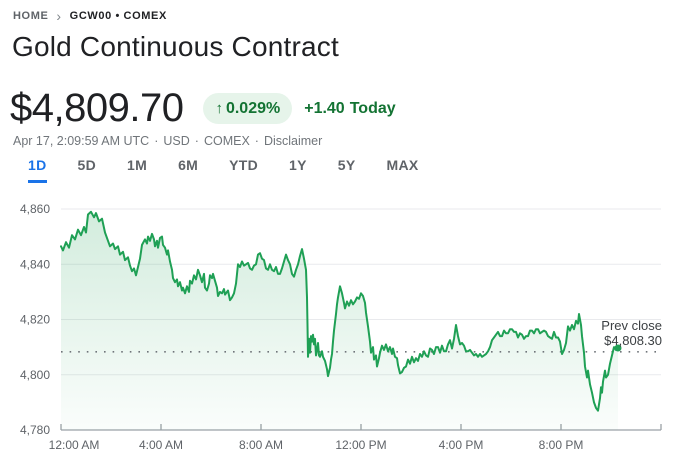 The image size is (685, 466). What do you see at coordinates (35, 375) in the screenshot?
I see `y-axis-label: 4,800` at bounding box center [35, 375].